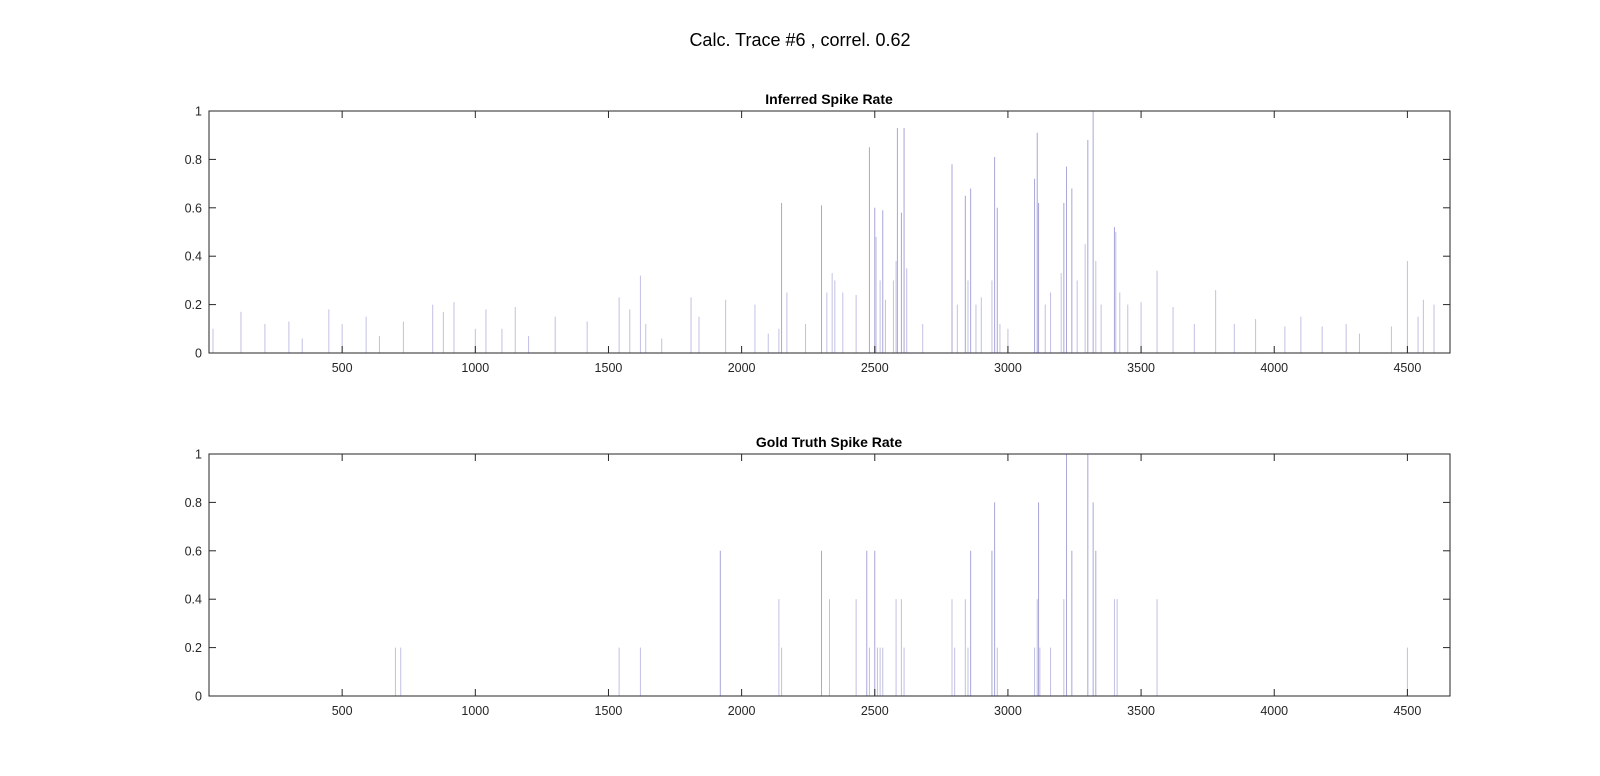  I want to click on figure-title: Calc. Trace #6 , correl. 0.62, so click(799, 40).